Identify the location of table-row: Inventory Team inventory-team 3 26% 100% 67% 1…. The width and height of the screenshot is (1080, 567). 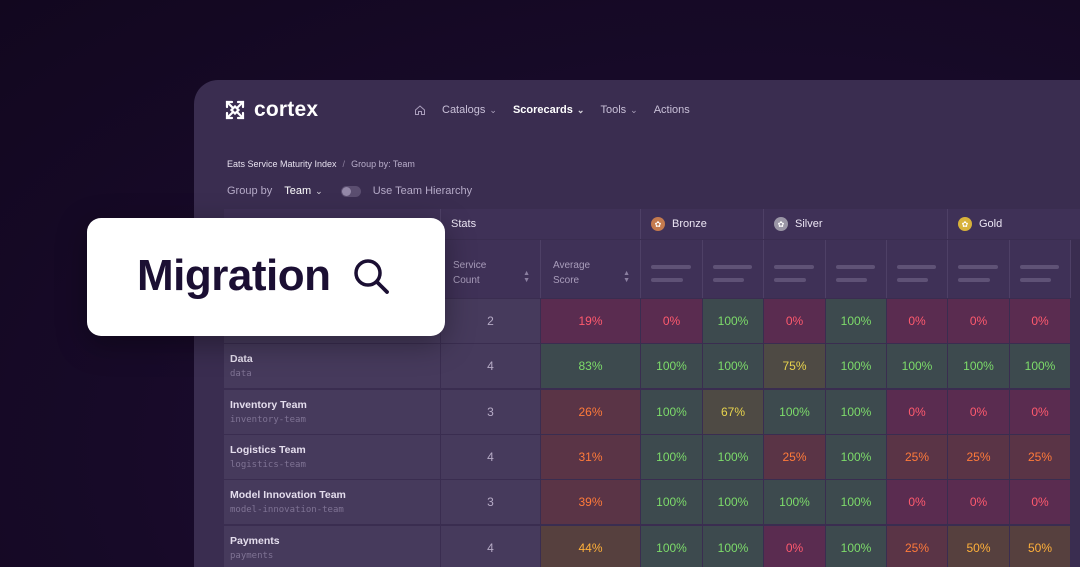
(652, 412).